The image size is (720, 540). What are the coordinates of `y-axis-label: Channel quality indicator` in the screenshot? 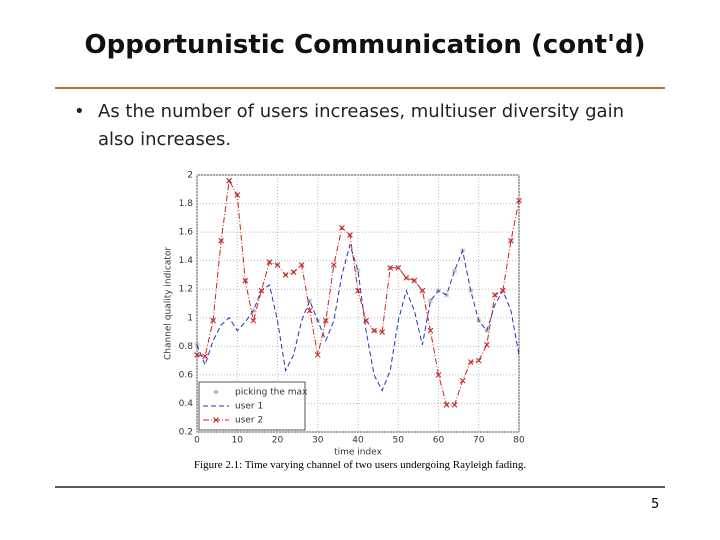 It's located at (169, 303).